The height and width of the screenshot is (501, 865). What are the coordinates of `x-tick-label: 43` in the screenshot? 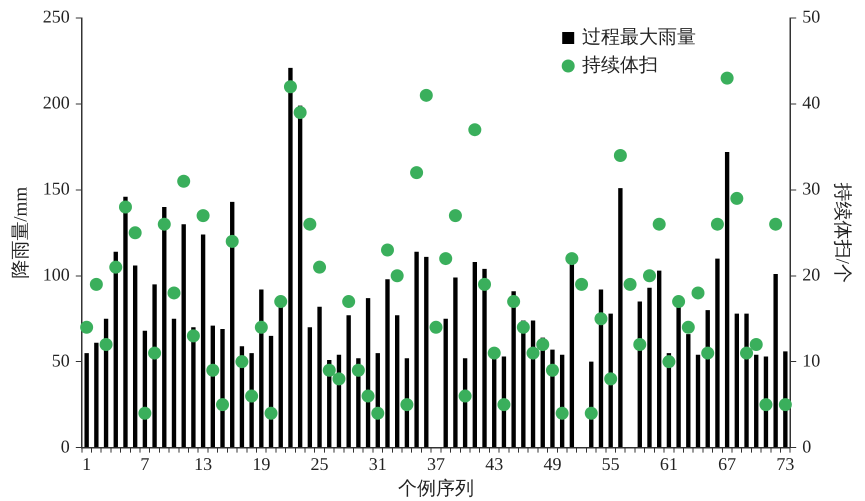 It's located at (494, 464).